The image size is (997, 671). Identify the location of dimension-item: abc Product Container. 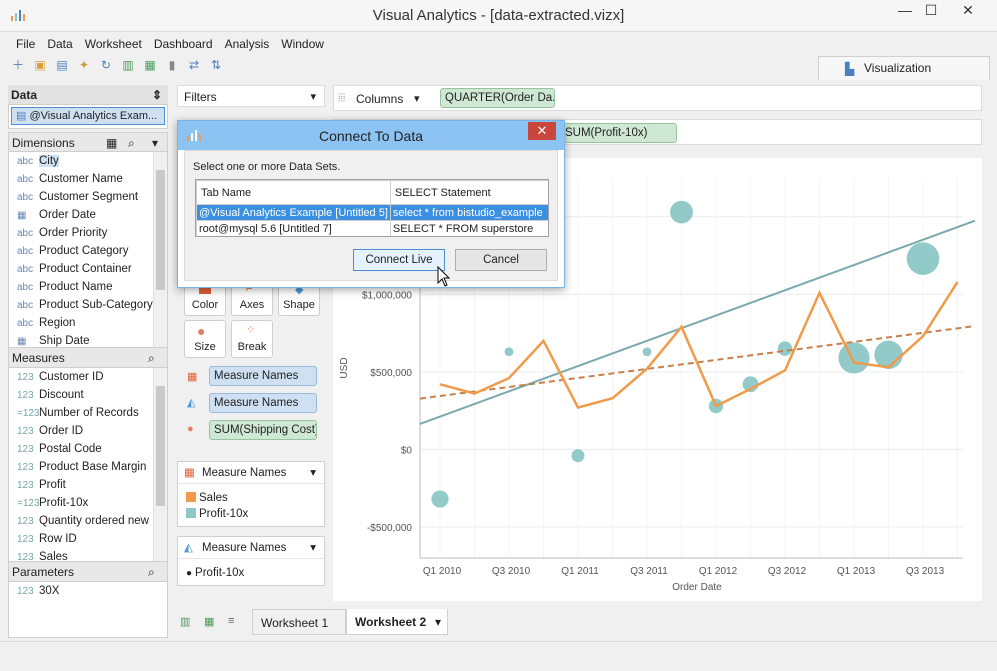
(88, 269).